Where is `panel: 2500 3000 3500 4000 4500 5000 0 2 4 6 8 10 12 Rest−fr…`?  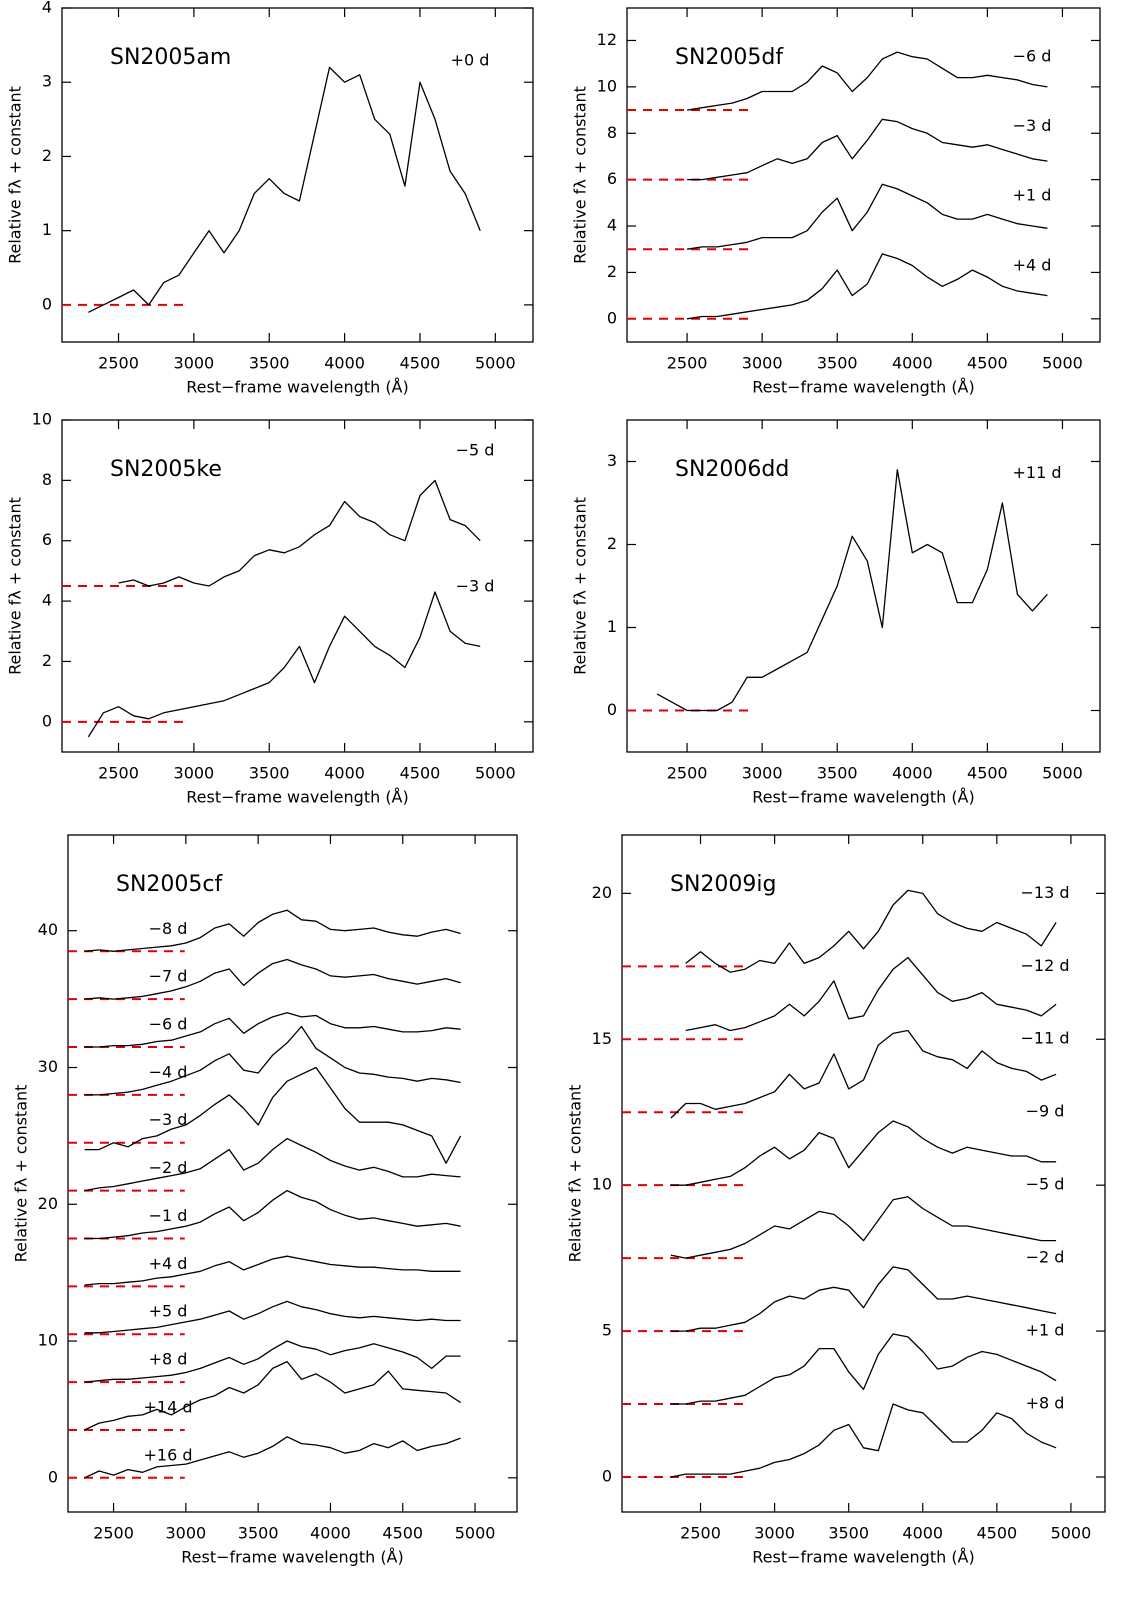
panel: 2500 3000 3500 4000 4500 5000 0 2 4 6 8 10 12 Rest−fr… is located at coordinates (836, 202).